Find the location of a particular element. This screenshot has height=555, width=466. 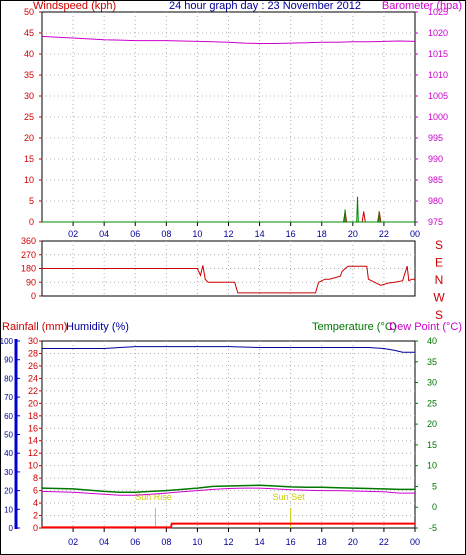

temperature-tick-label: 25 is located at coordinates (432, 403).